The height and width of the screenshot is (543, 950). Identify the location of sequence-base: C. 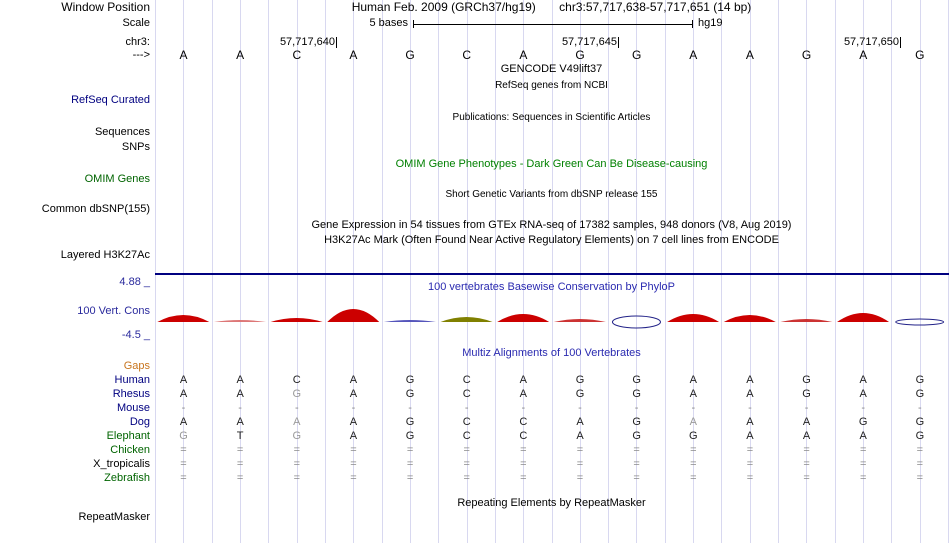
(467, 55).